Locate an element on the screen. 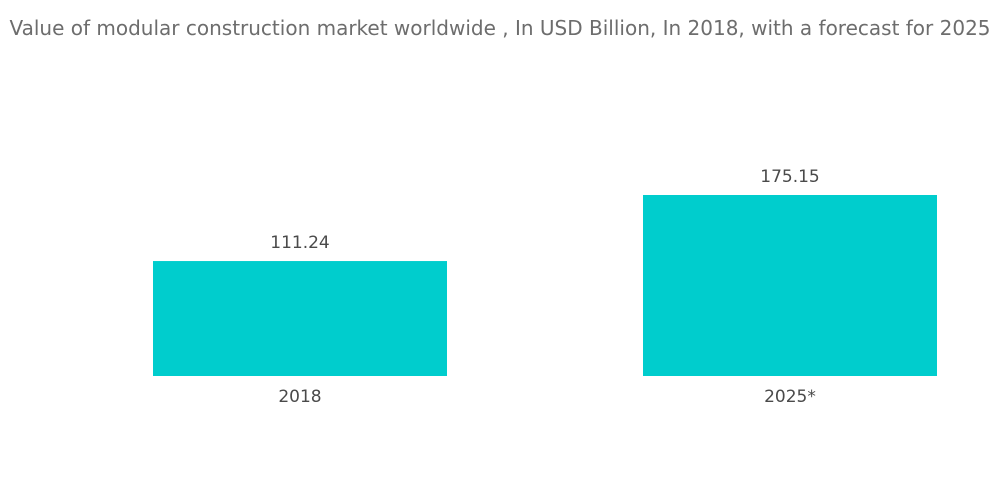  bar-2018 is located at coordinates (300, 318).